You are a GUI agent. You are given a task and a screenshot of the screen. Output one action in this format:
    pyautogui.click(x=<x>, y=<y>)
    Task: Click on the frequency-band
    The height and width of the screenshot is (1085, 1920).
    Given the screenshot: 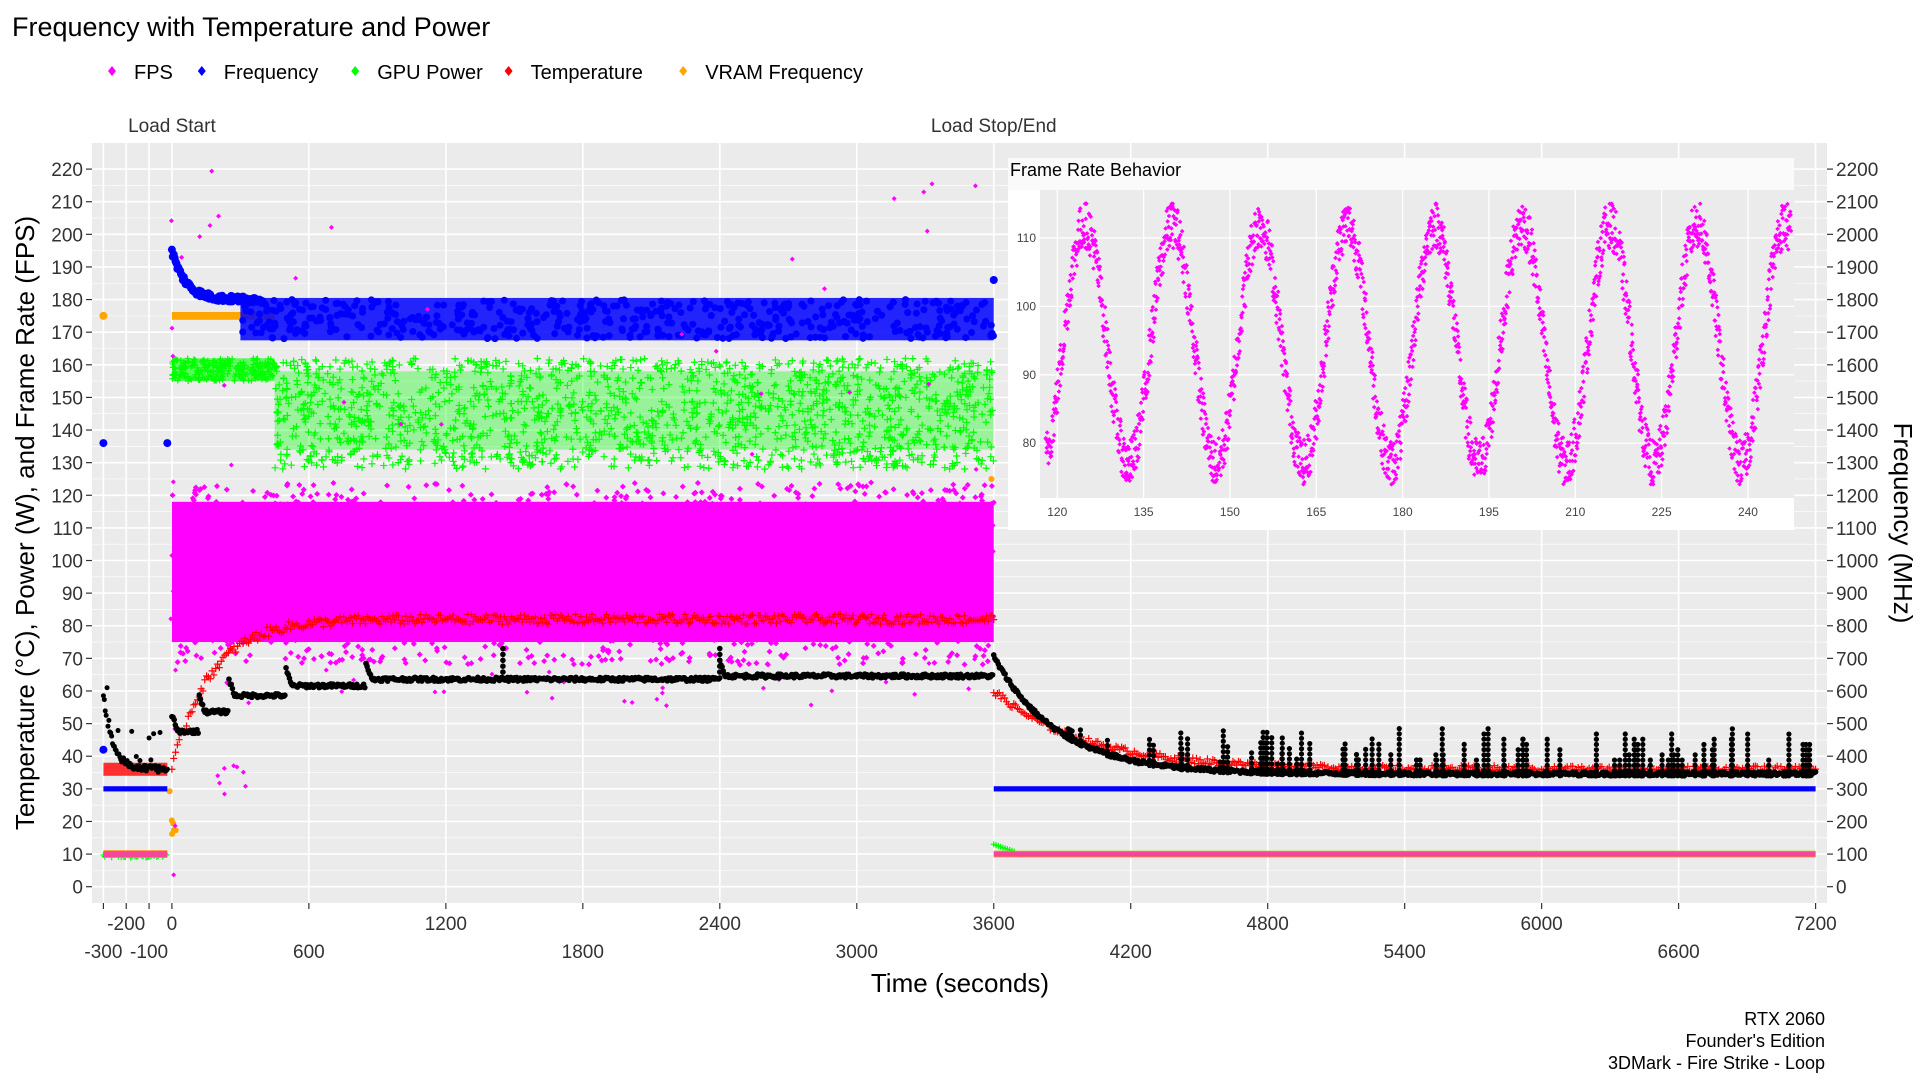 What is the action you would take?
    pyautogui.click(x=1405, y=788)
    